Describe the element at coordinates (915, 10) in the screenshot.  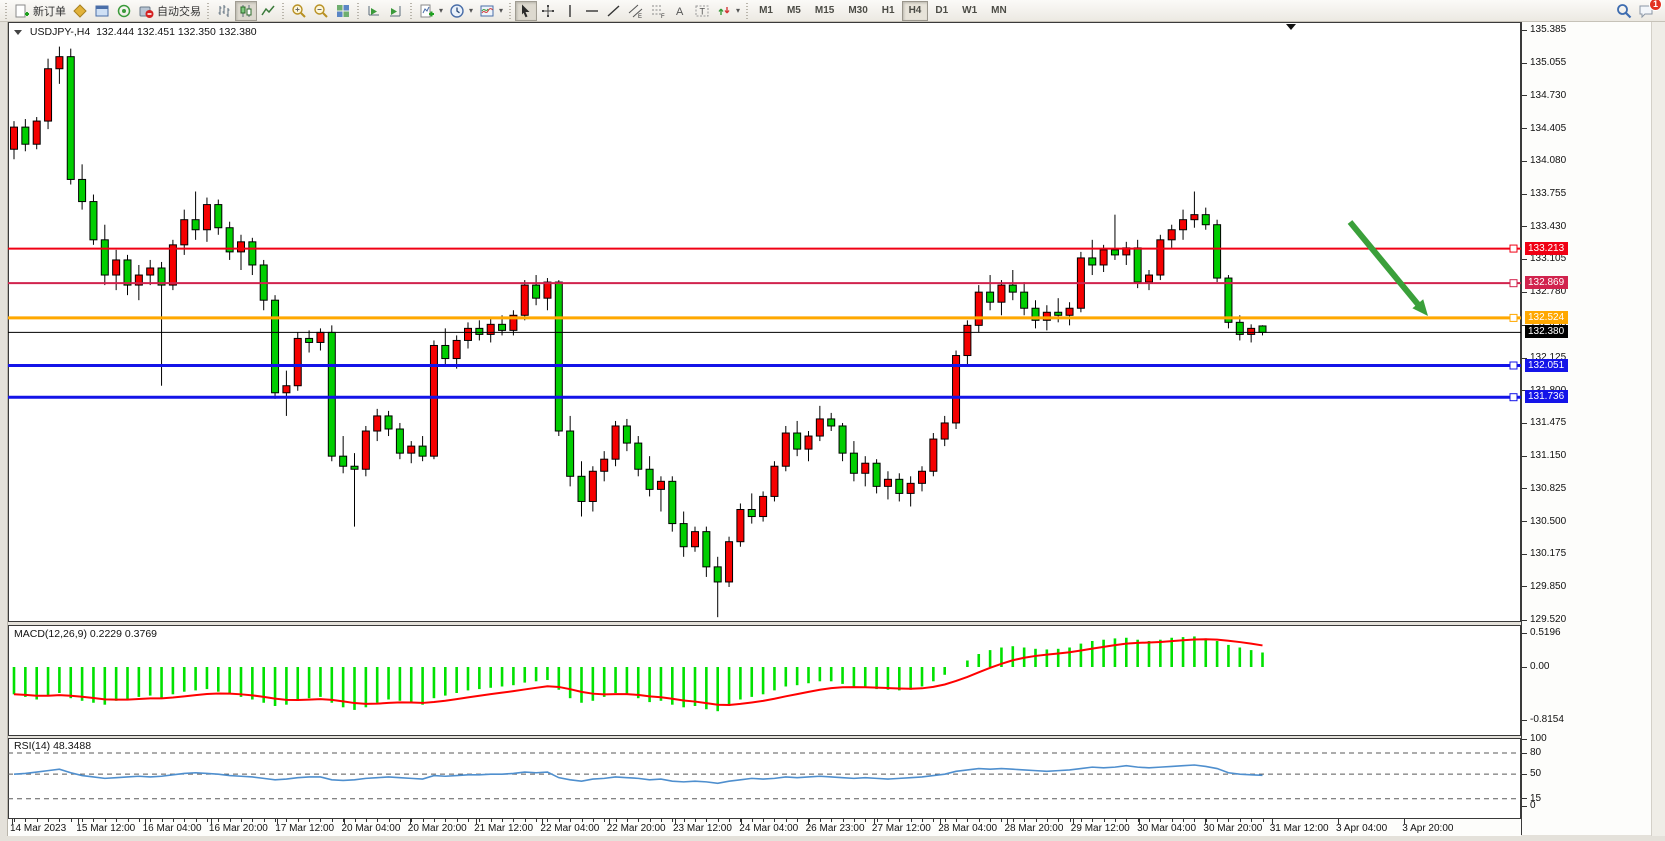
I see `timeframe-button-h4: H4` at that location.